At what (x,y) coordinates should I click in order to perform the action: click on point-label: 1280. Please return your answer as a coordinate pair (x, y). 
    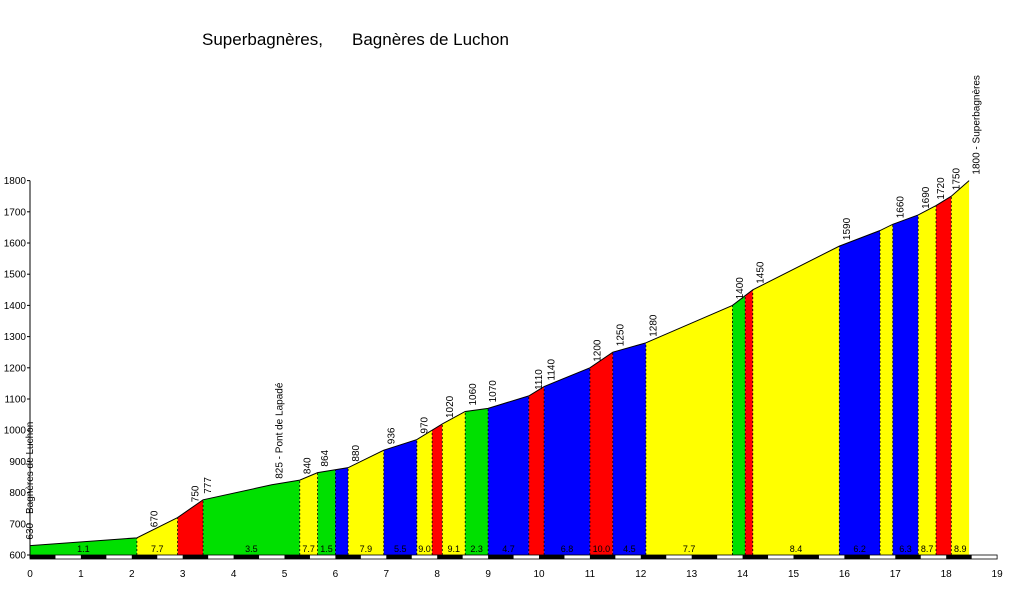
    Looking at the image, I should click on (654, 325).